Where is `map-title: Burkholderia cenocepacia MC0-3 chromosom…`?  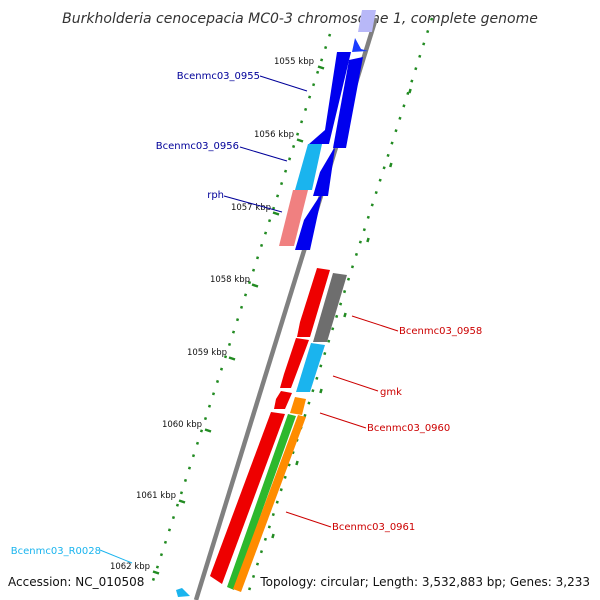 map-title: Burkholderia cenocepacia MC0-3 chromosom… is located at coordinates (300, 19).